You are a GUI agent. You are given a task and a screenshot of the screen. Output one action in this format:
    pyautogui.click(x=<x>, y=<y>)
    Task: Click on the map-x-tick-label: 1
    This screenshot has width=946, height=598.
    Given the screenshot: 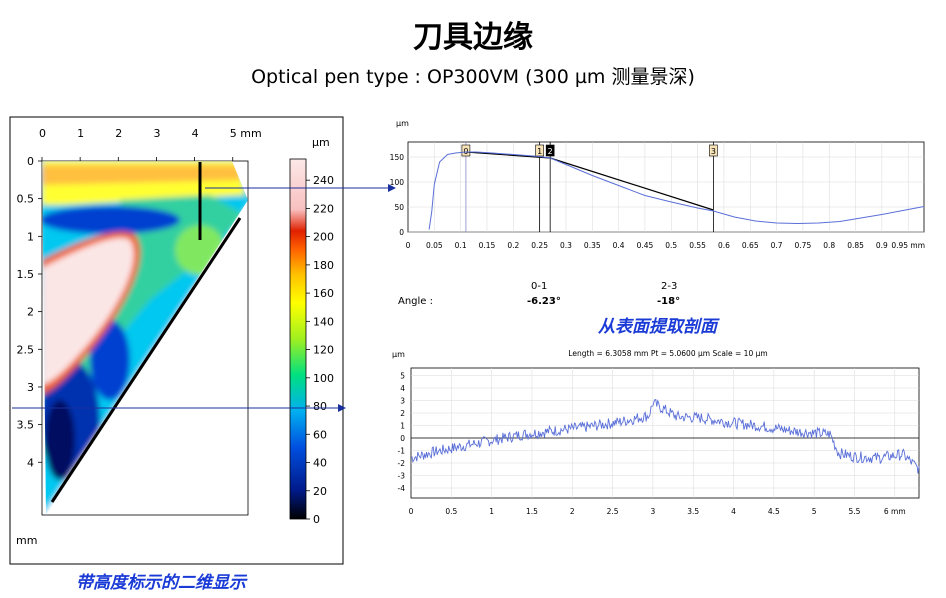 What is the action you would take?
    pyautogui.click(x=80, y=133)
    